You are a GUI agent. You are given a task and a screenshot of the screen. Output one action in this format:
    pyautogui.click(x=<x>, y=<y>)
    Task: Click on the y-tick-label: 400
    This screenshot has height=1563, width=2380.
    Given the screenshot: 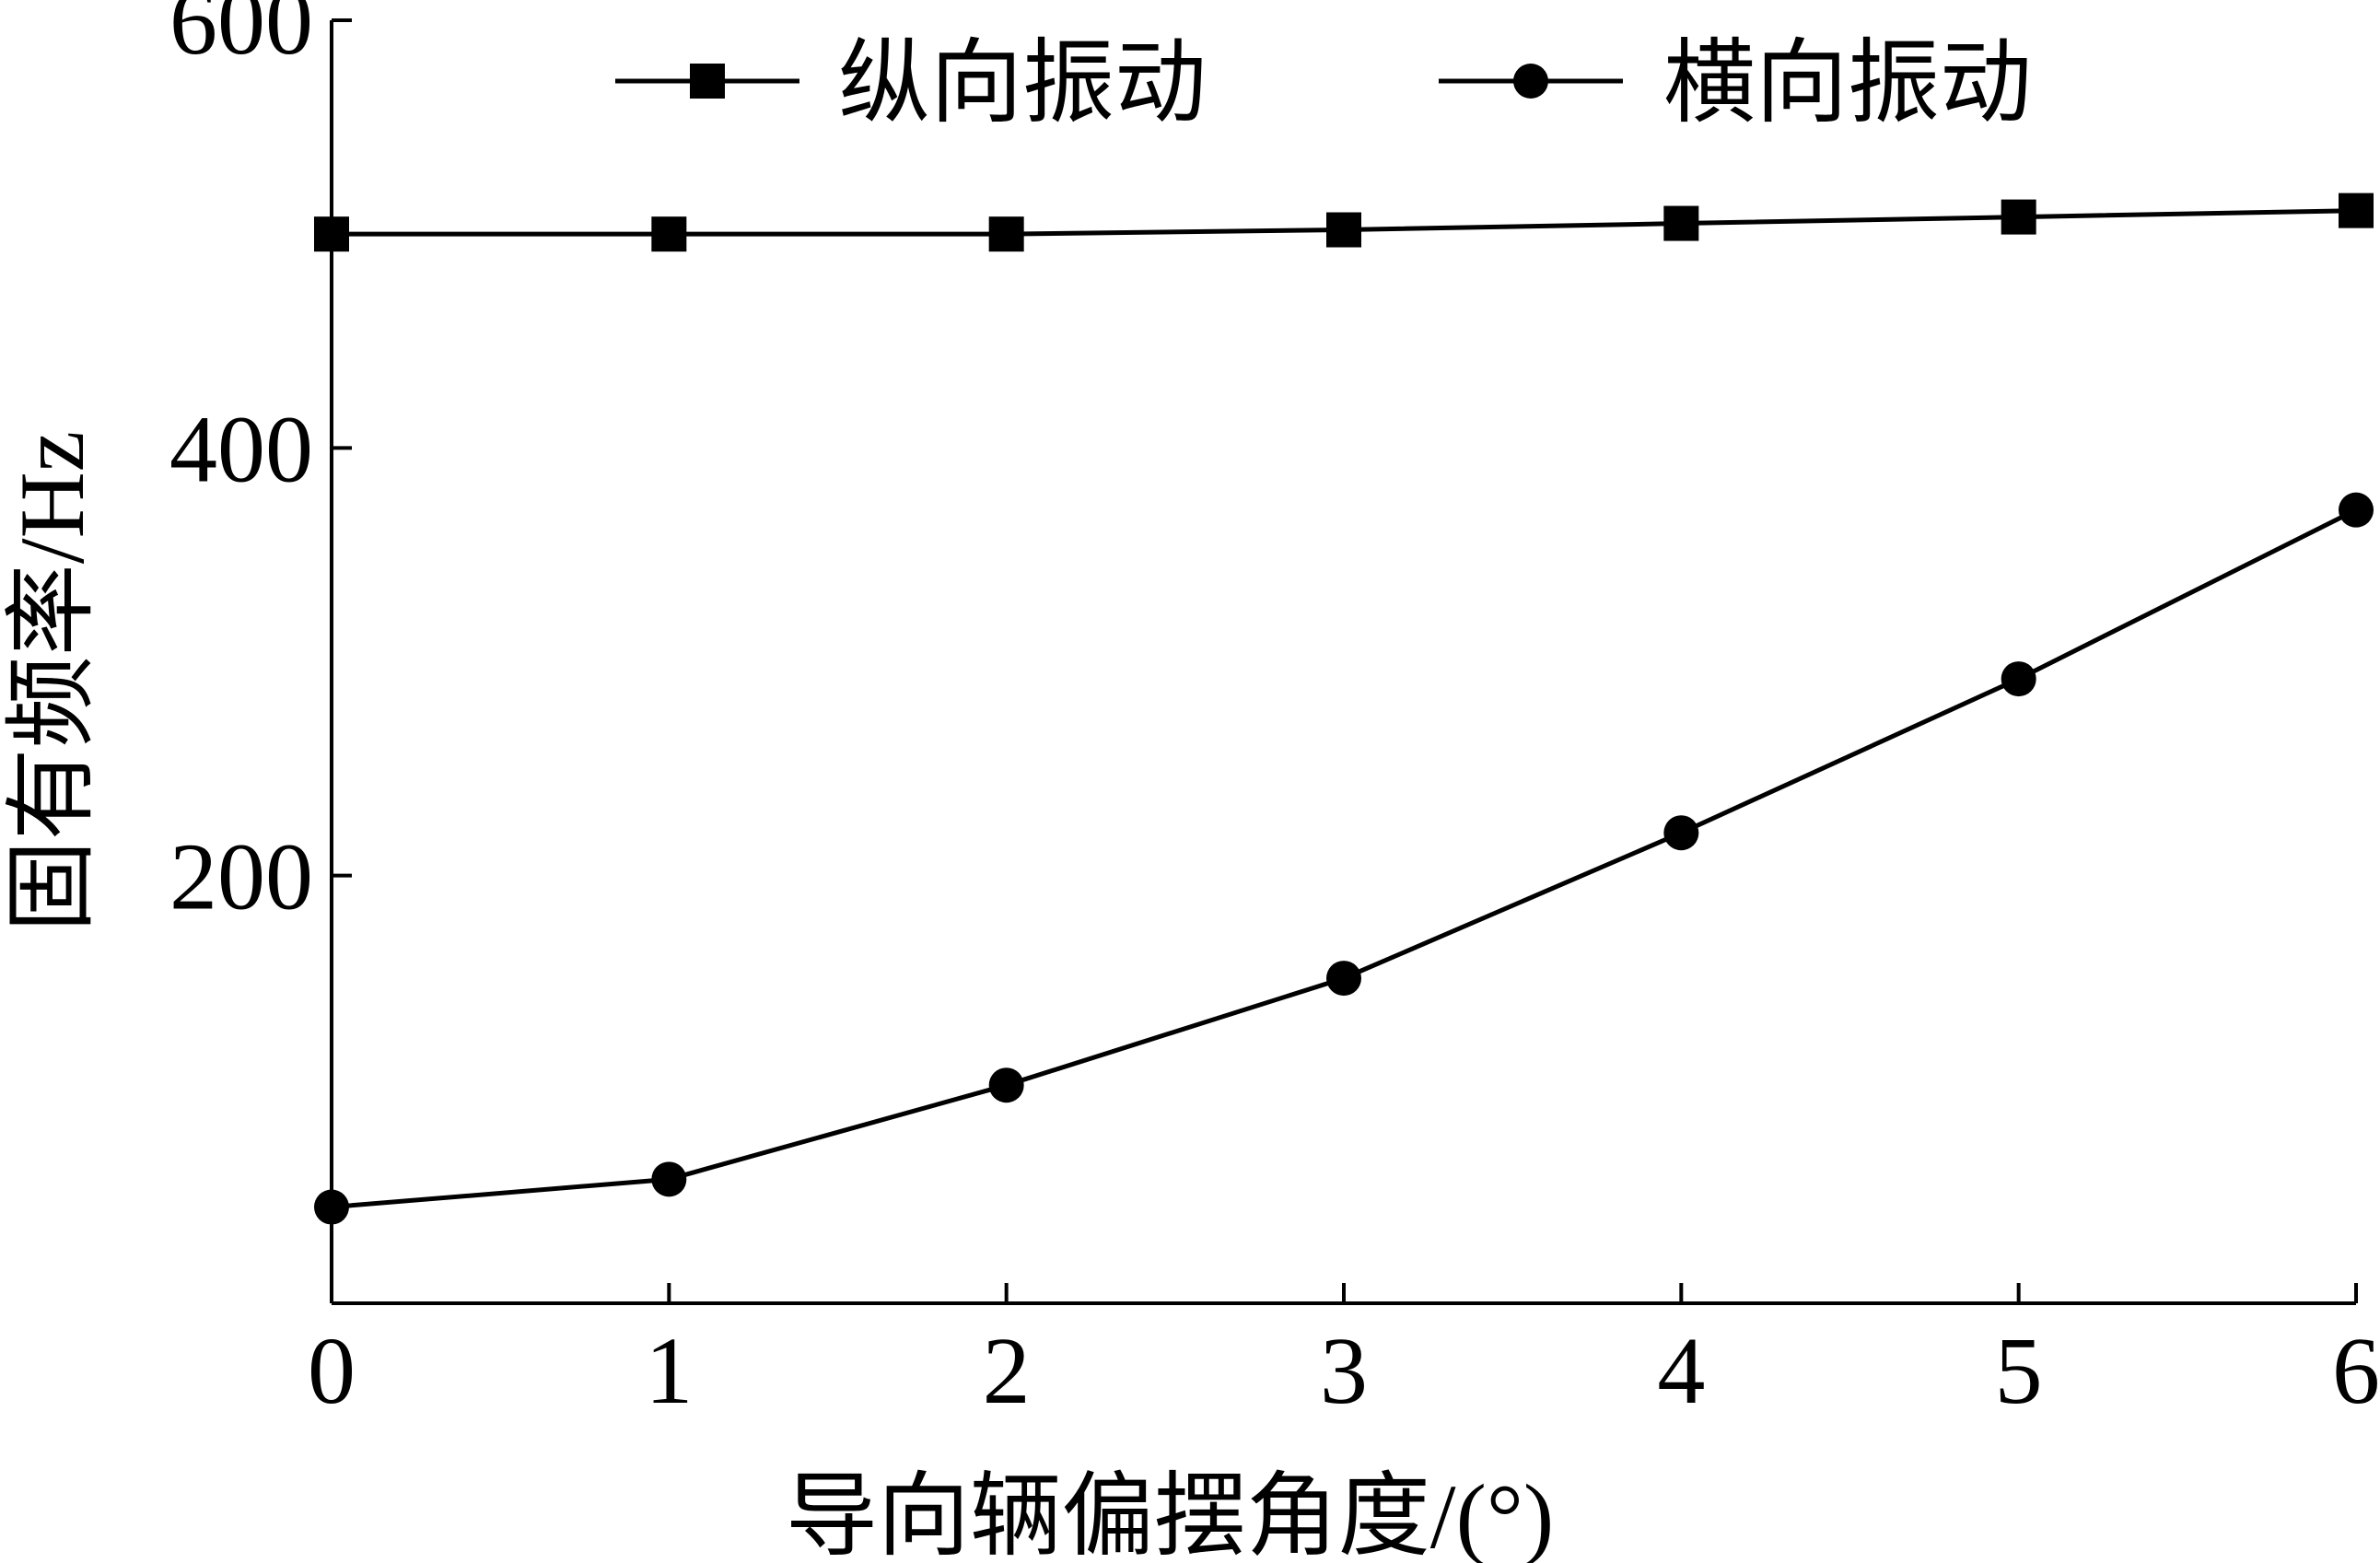 What is the action you would take?
    pyautogui.click(x=241, y=449)
    